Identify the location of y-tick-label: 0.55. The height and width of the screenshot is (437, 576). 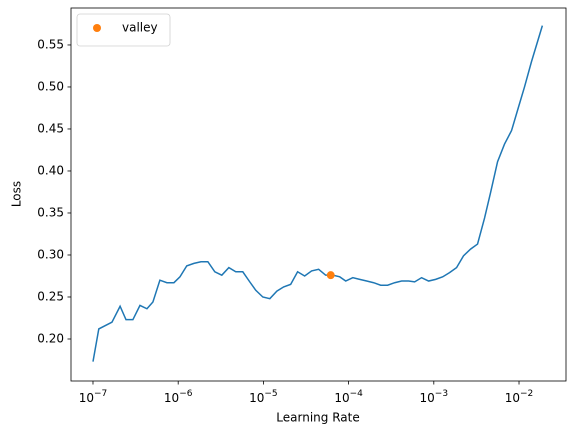
(50, 44).